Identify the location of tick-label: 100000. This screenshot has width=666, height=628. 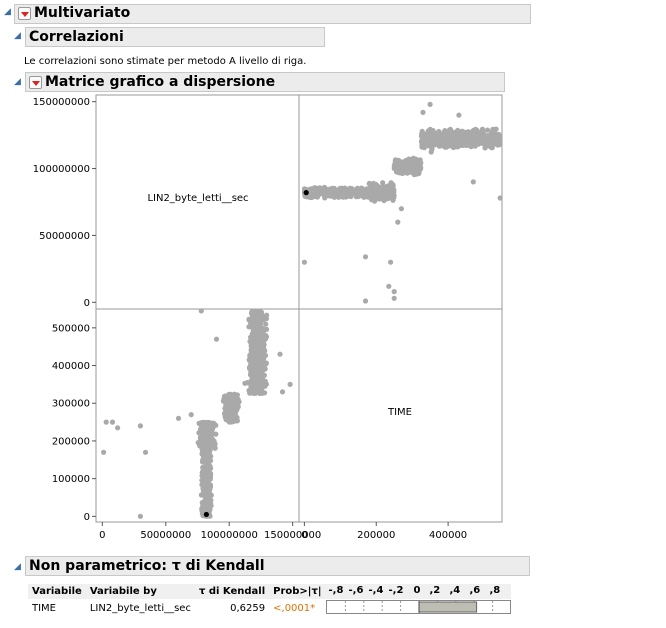
(71, 479).